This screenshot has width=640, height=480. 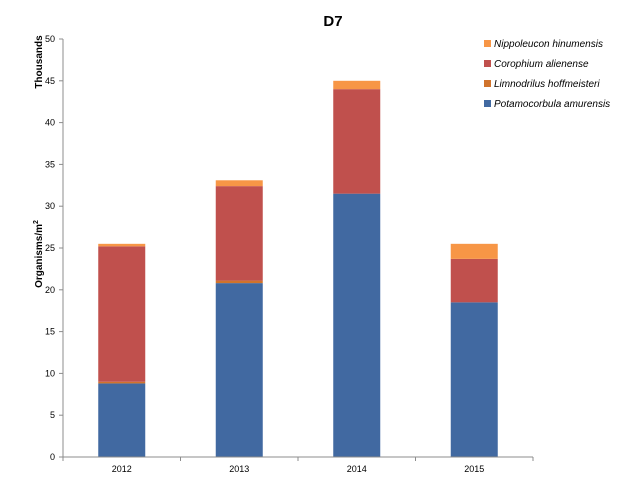 What do you see at coordinates (548, 44) in the screenshot?
I see `legend-label: Nippoleucon hinumensis` at bounding box center [548, 44].